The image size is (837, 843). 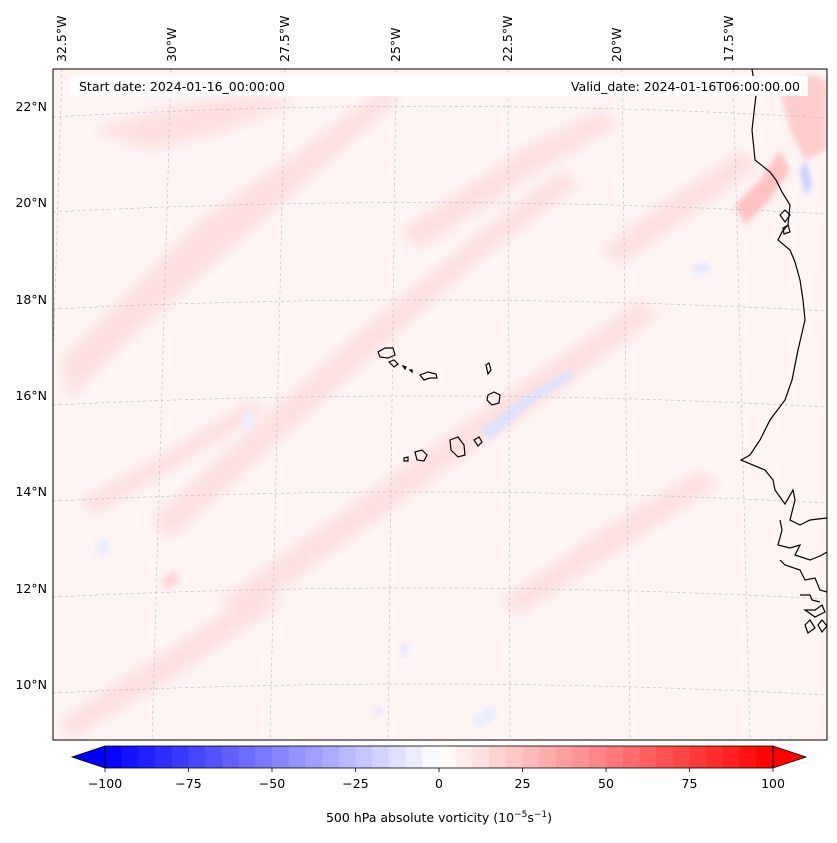 What do you see at coordinates (783, 297) in the screenshot?
I see `africa-coastline` at bounding box center [783, 297].